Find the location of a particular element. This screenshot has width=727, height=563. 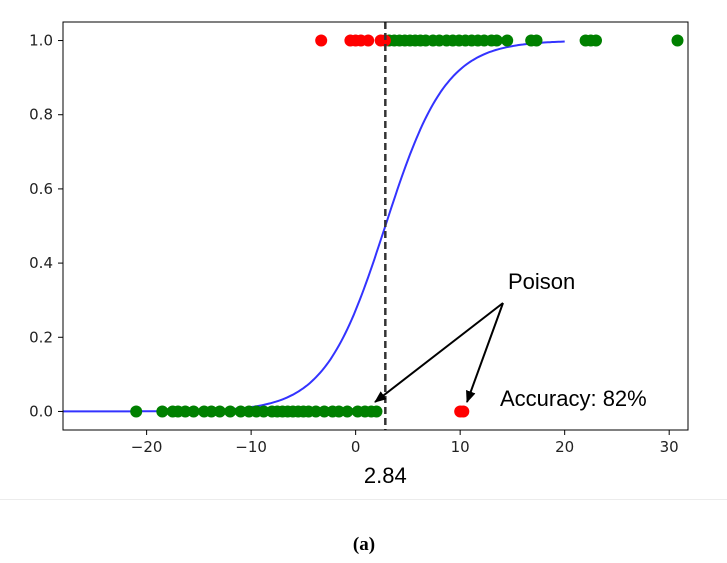

poison-arrow-left is located at coordinates (439, 352).